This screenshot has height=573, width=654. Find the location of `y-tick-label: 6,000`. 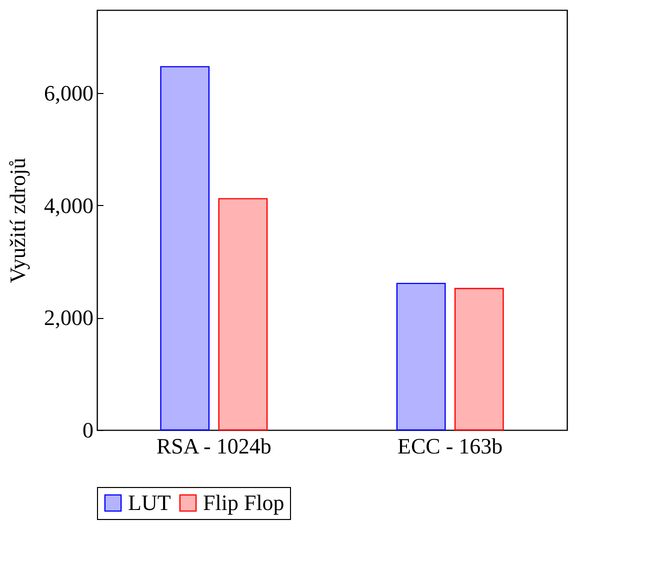

y-tick-label: 6,000 is located at coordinates (69, 93).